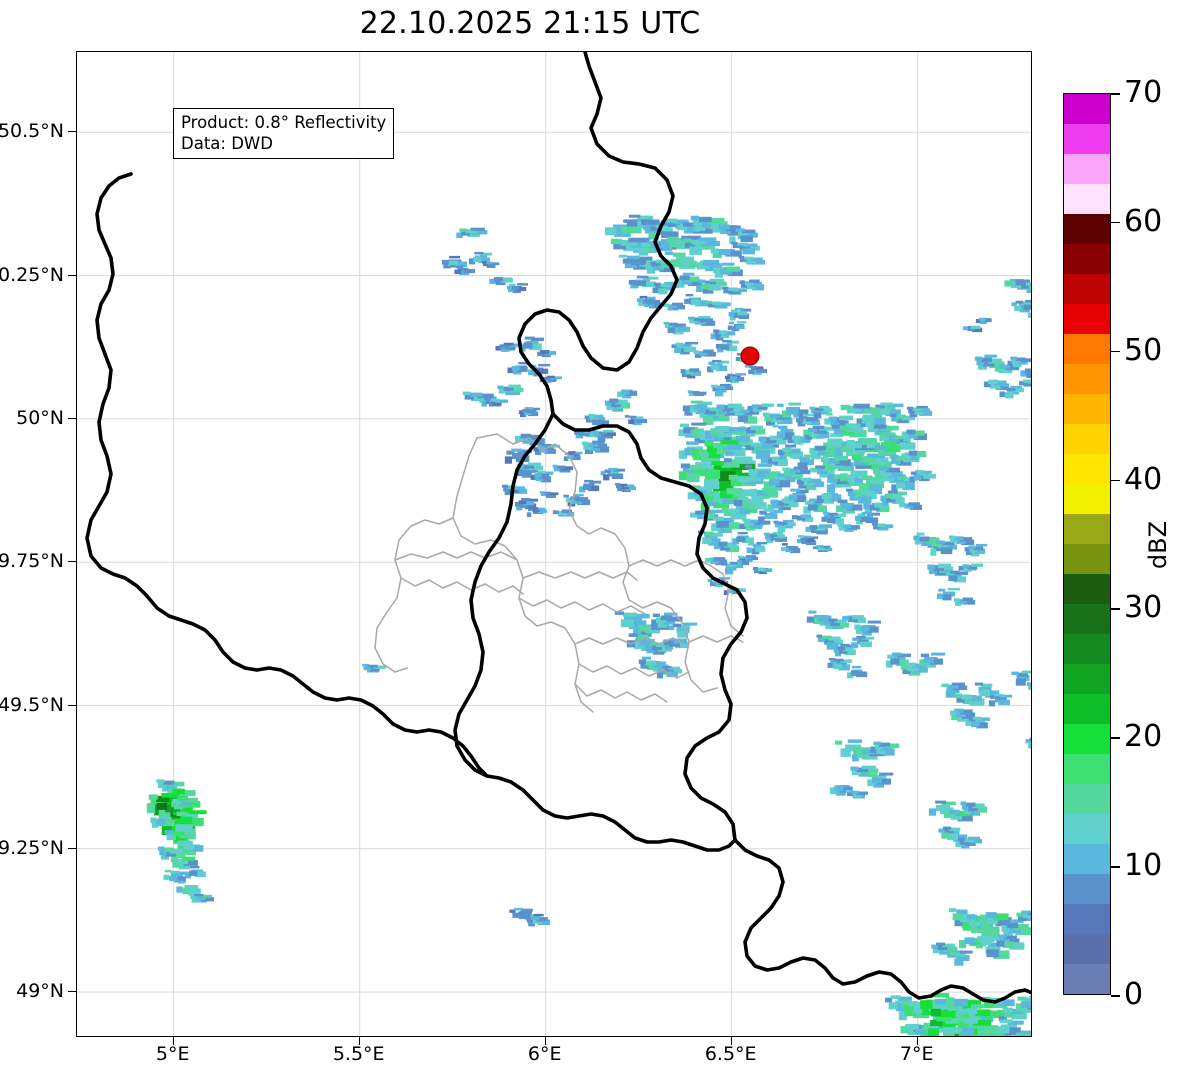 This screenshot has height=1081, width=1202. Describe the element at coordinates (32, 274) in the screenshot. I see `lat-tick-label: 50.25°N` at that location.